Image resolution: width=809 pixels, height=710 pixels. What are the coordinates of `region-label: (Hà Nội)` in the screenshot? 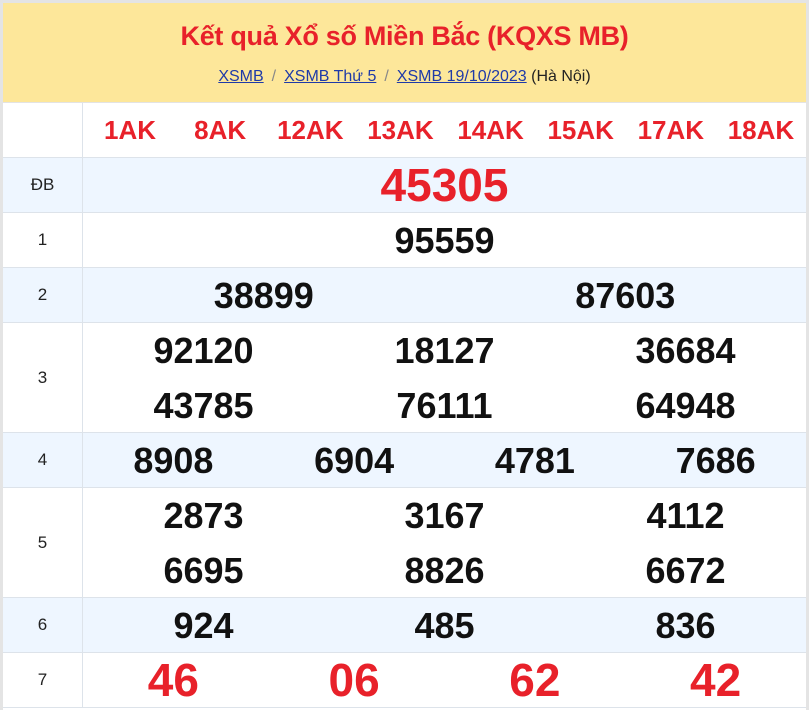 It's located at (561, 76).